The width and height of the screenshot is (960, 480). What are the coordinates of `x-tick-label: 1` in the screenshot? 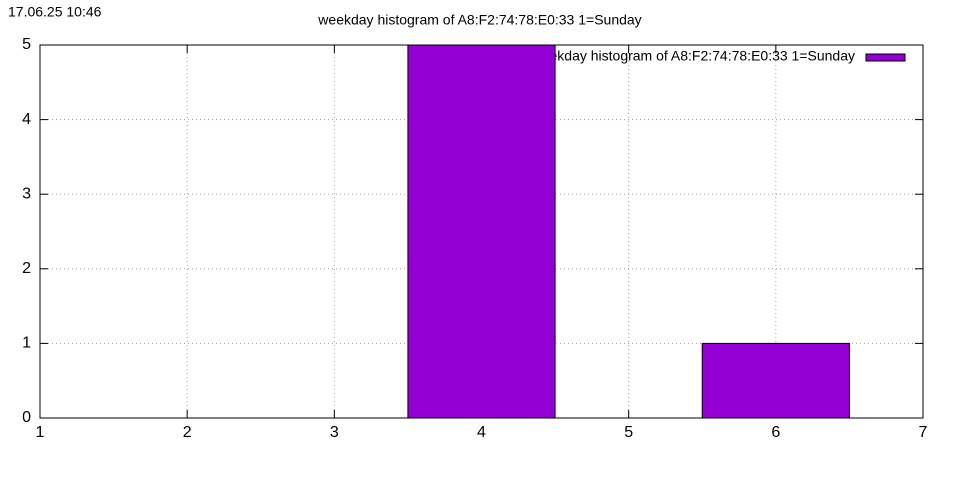 It's located at (40, 432).